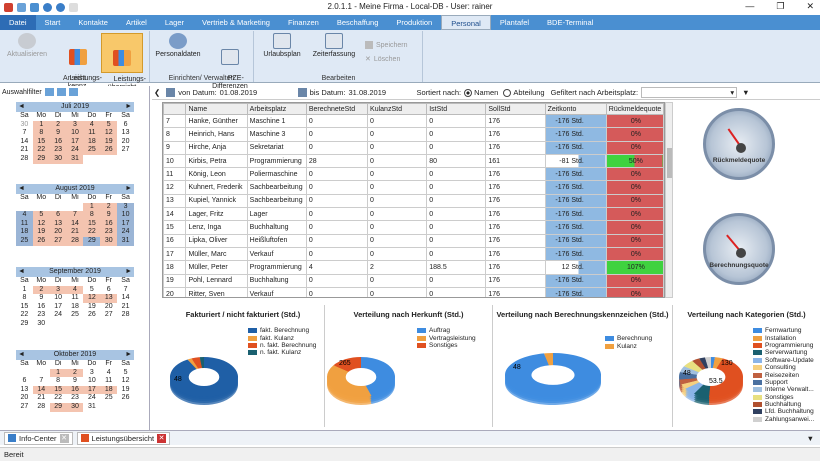 This screenshot has width=820, height=461. Describe the element at coordinates (92, 241) in the screenshot. I see `calendar-day: 29` at that location.